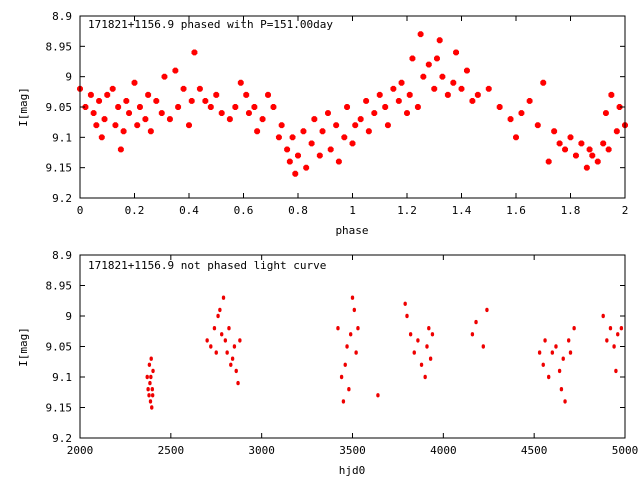  What do you see at coordinates (407, 210) in the screenshot?
I see `phased-x-tick-label: 1.2` at bounding box center [407, 210].